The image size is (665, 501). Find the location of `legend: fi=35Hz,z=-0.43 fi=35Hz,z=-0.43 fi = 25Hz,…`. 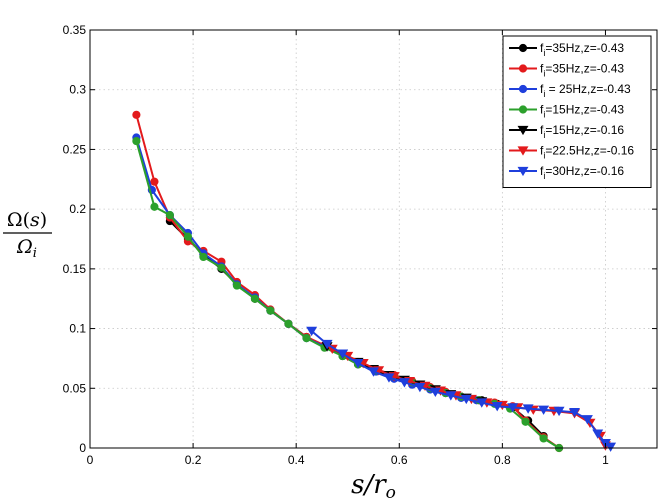

legend: fi=35Hz,z=-0.43 fi=35Hz,z=-0.43 fi = 25Hz,… is located at coordinates (577, 111).